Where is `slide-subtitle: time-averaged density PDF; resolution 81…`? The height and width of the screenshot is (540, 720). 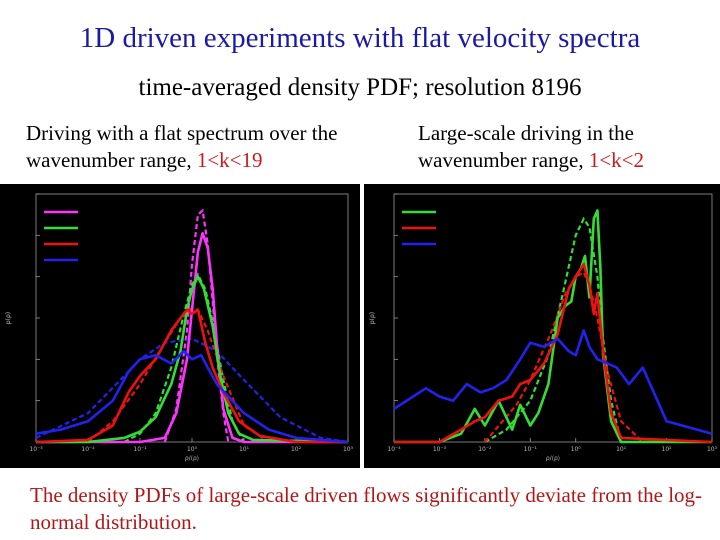 slide-subtitle: time-averaged density PDF; resolution 81… is located at coordinates (360, 87).